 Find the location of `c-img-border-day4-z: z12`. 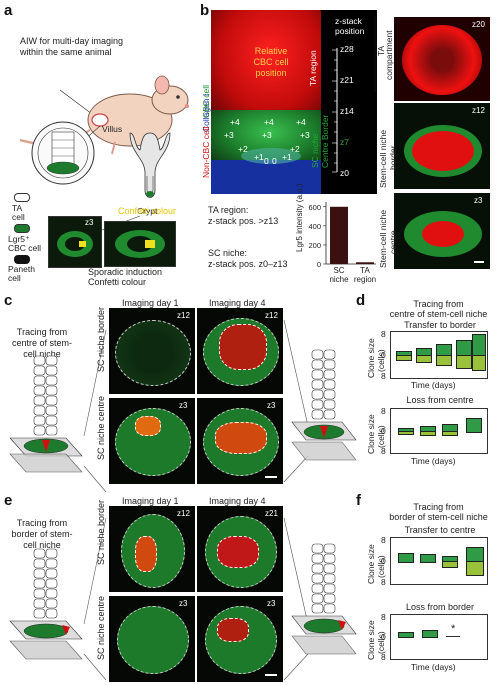

c-img-border-day4-z: z12 is located at coordinates (271, 315).